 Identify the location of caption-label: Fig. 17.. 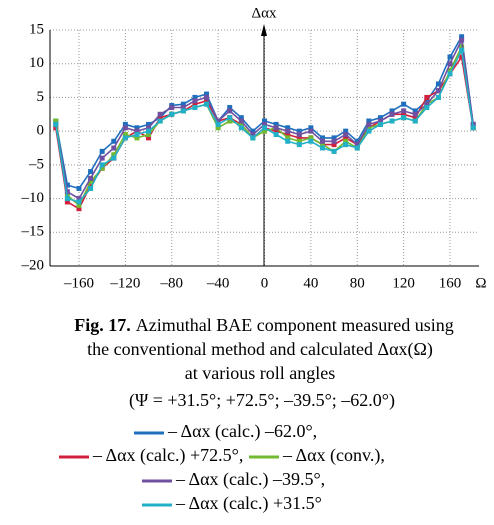
(102, 325).